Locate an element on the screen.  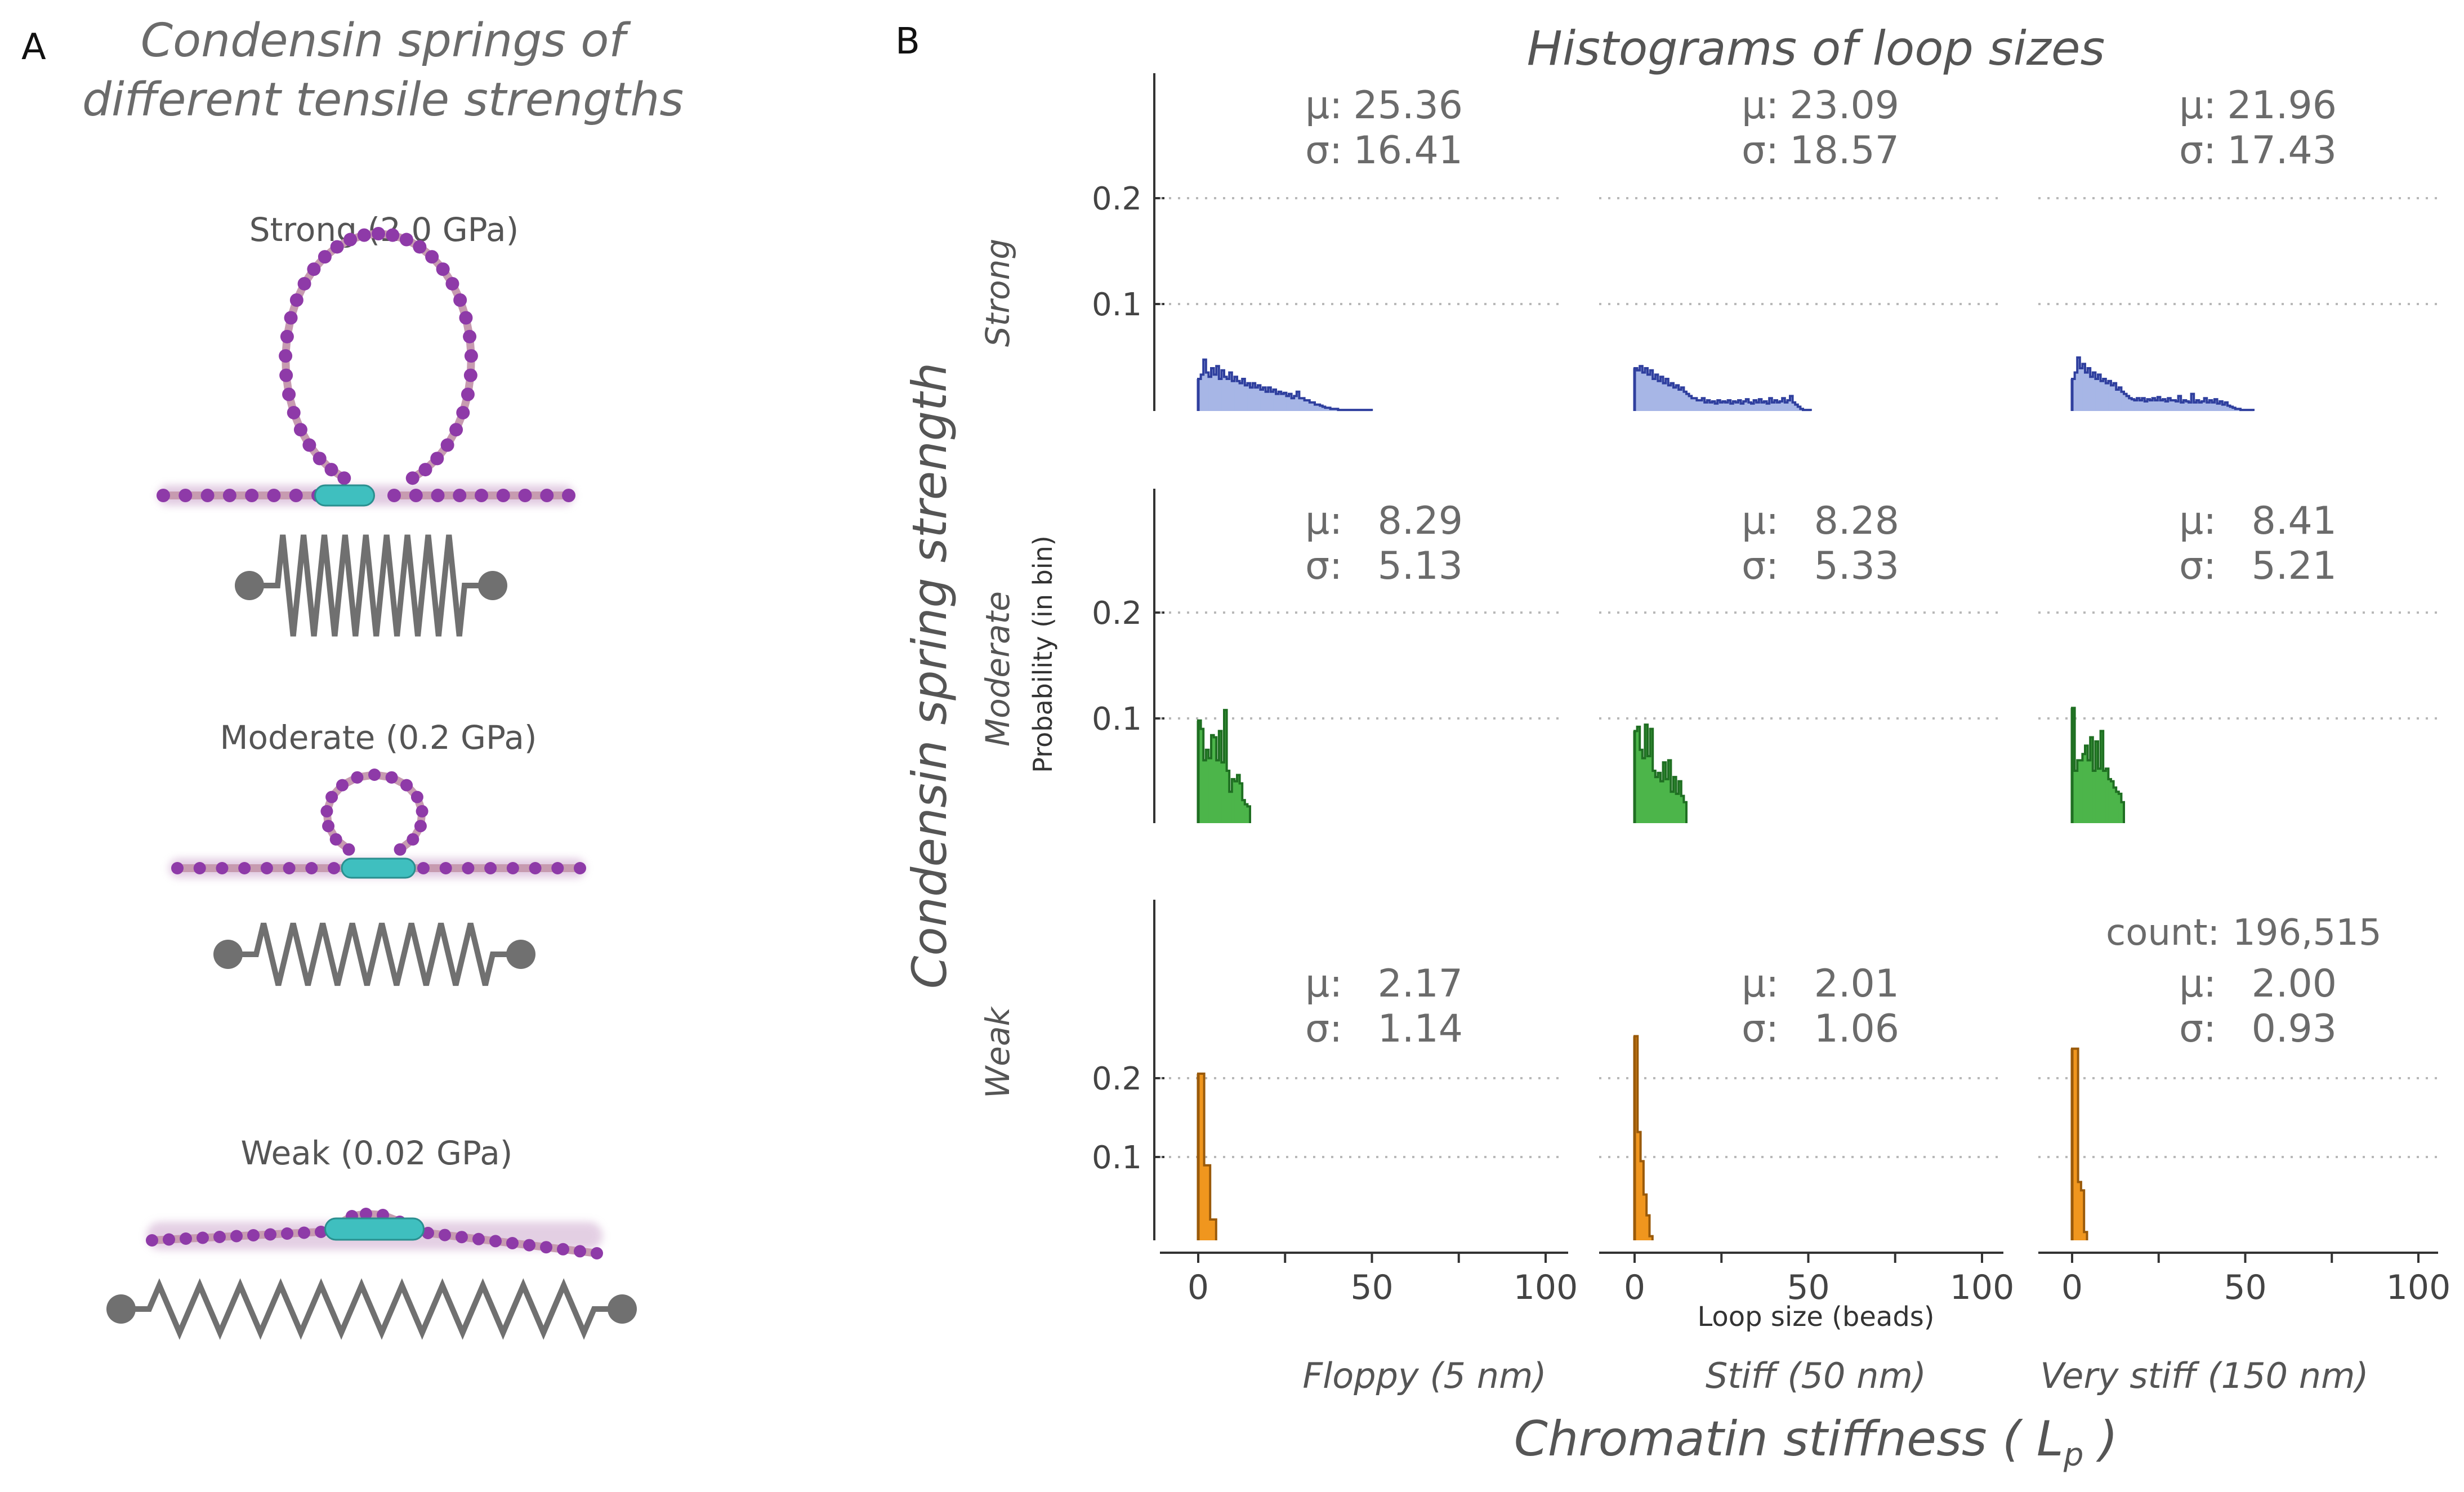
bottom-axis-title: Chromatin stiffness ( Lp ) is located at coordinates (1816, 1442).